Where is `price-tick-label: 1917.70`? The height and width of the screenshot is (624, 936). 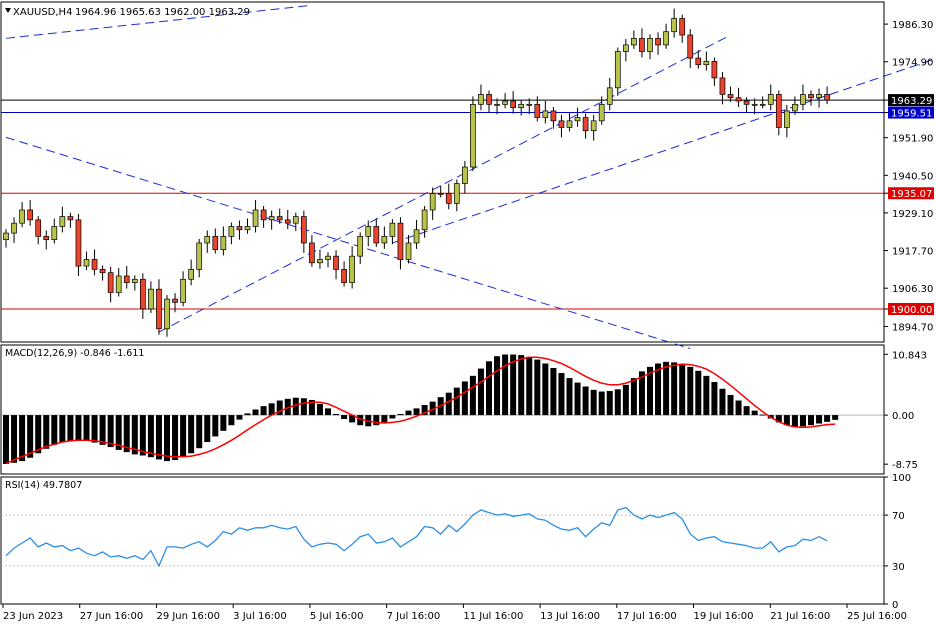 price-tick-label: 1917.70 is located at coordinates (912, 252).